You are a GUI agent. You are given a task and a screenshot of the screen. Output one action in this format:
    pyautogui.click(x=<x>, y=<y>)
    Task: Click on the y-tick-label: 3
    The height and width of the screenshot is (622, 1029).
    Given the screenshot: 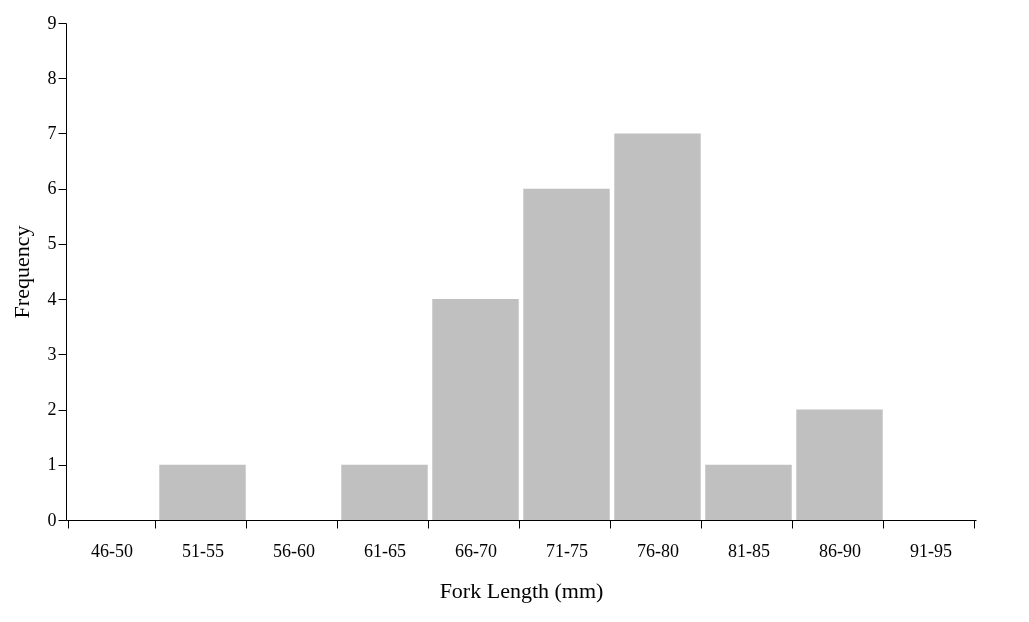 What is the action you would take?
    pyautogui.click(x=52, y=353)
    